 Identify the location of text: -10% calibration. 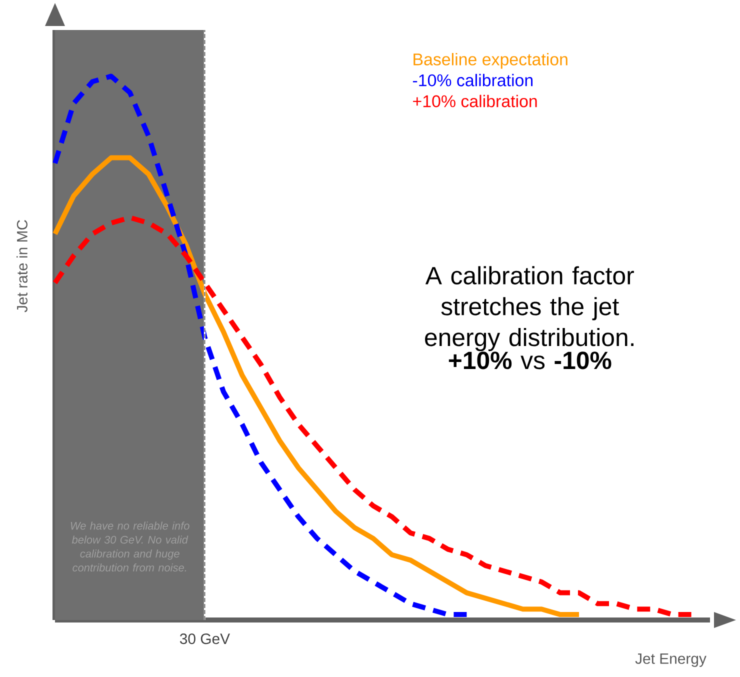
(472, 80).